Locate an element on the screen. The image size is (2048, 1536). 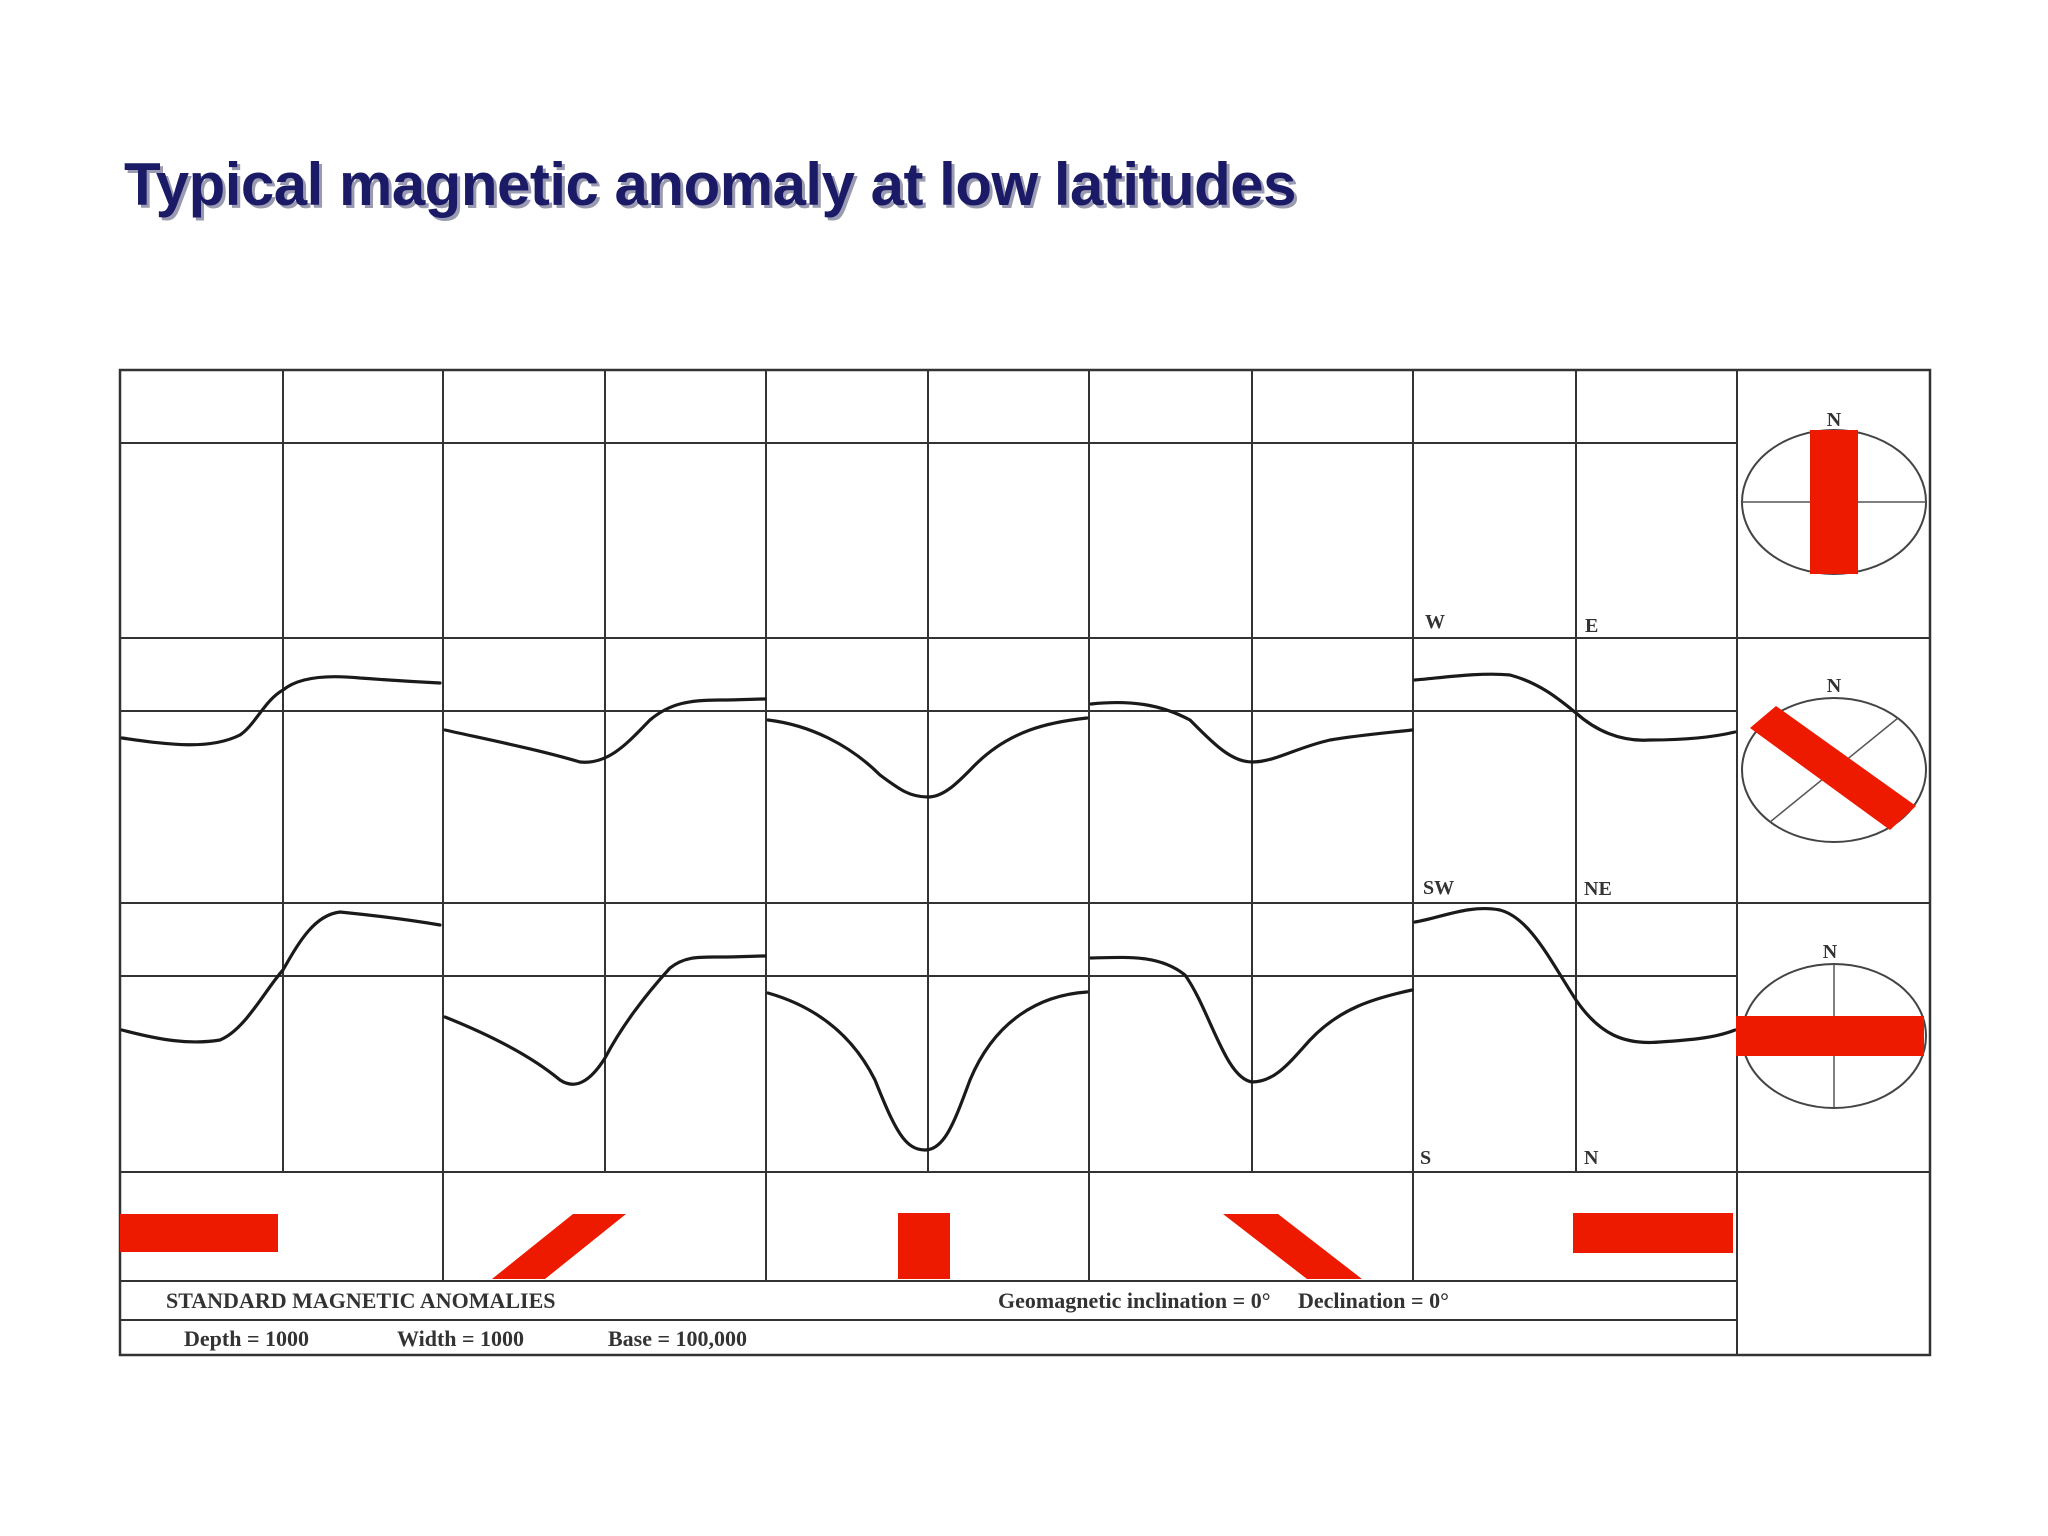
row2-left-direction: SW is located at coordinates (1438, 888).